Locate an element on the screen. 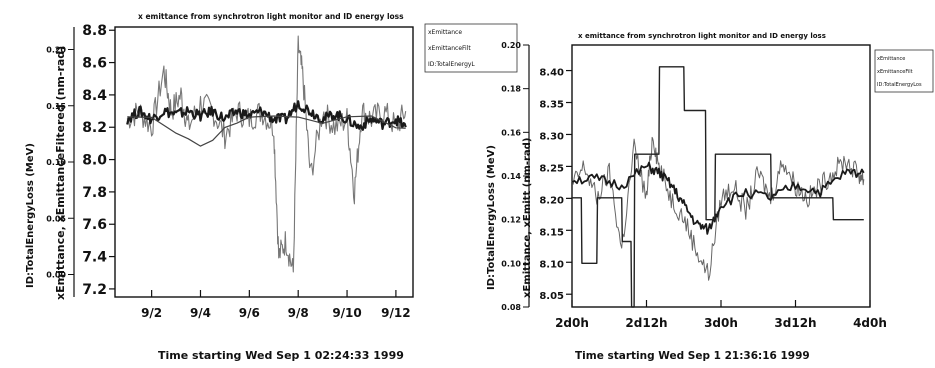 This screenshot has width=935, height=368. chart-1-legend-box is located at coordinates (471, 48).